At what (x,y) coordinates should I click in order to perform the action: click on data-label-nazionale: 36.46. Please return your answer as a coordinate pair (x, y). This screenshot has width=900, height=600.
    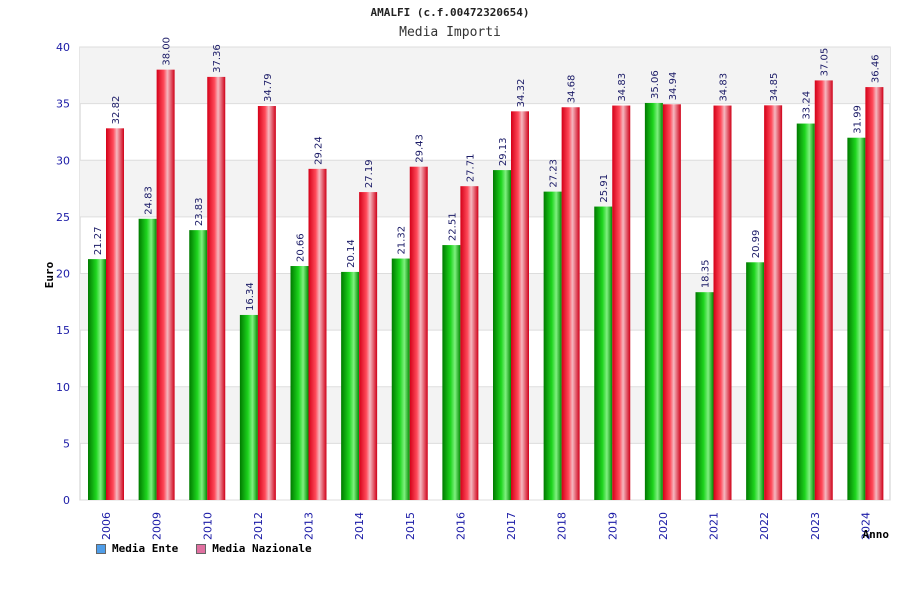
    Looking at the image, I should click on (875, 68).